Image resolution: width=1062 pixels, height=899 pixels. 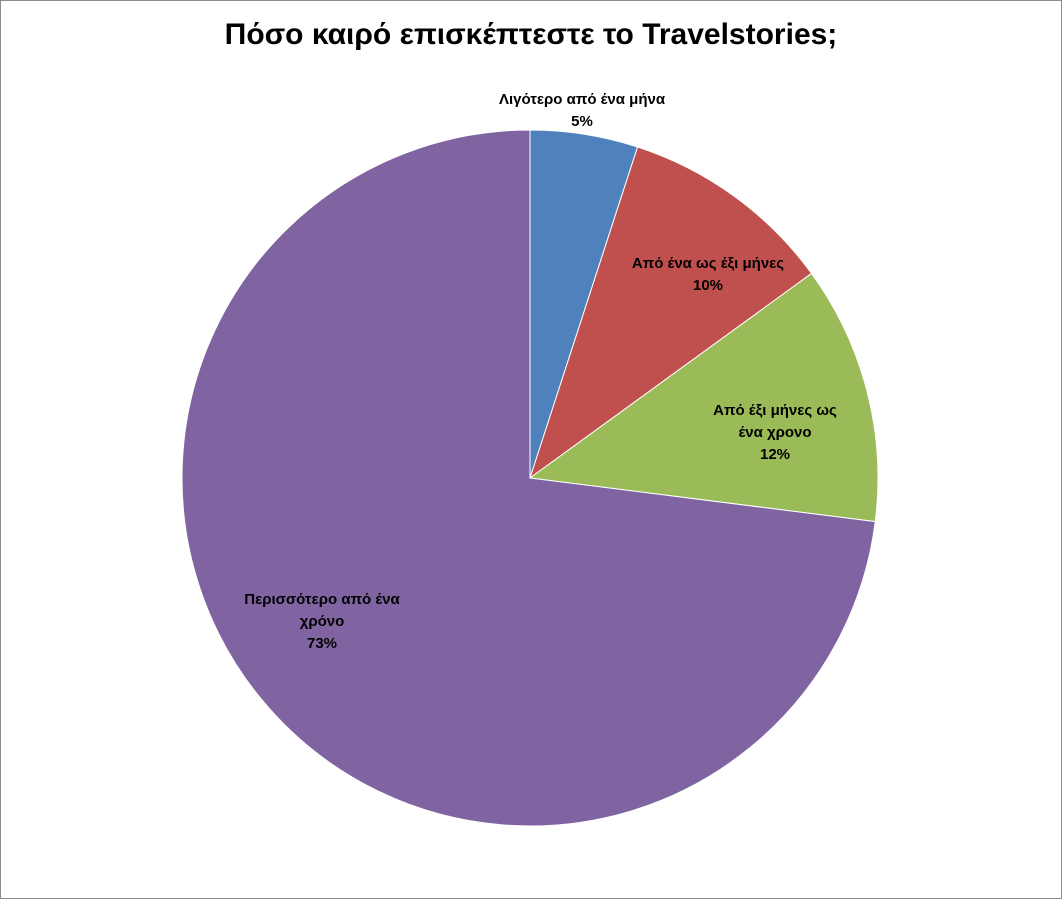 I want to click on slice-data-label: Περισσότερο από ένα χρόνο 73%, so click(x=322, y=621).